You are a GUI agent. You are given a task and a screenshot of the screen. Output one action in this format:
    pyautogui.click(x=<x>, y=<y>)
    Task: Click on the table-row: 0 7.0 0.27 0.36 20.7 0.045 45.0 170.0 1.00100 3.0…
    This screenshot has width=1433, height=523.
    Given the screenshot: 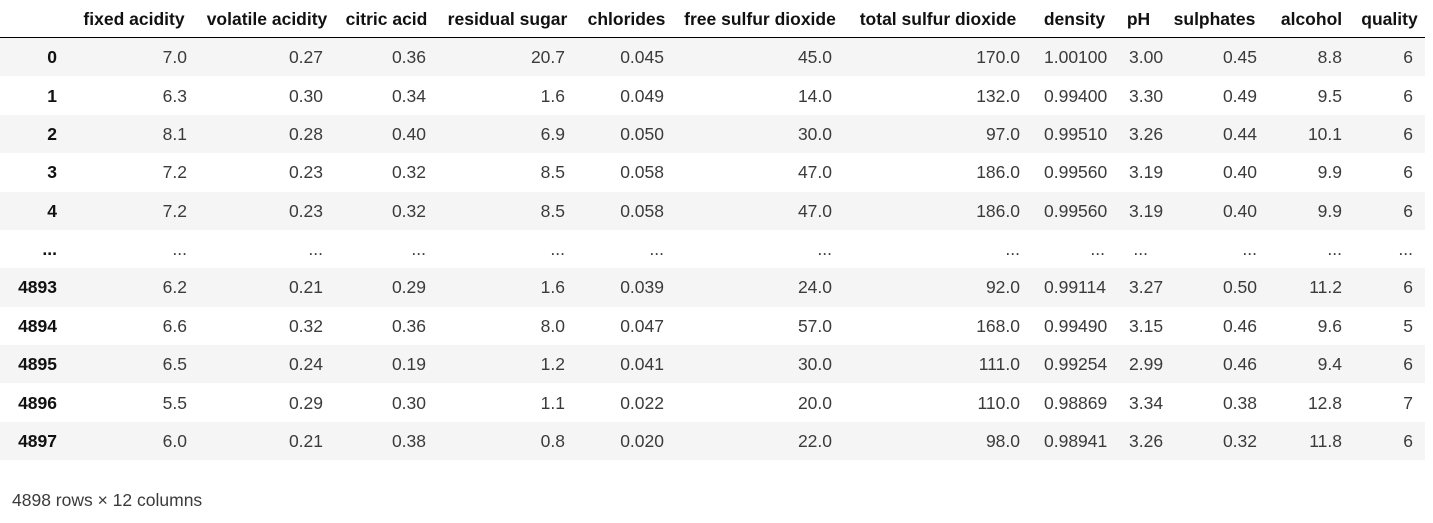 What is the action you would take?
    pyautogui.click(x=712, y=57)
    